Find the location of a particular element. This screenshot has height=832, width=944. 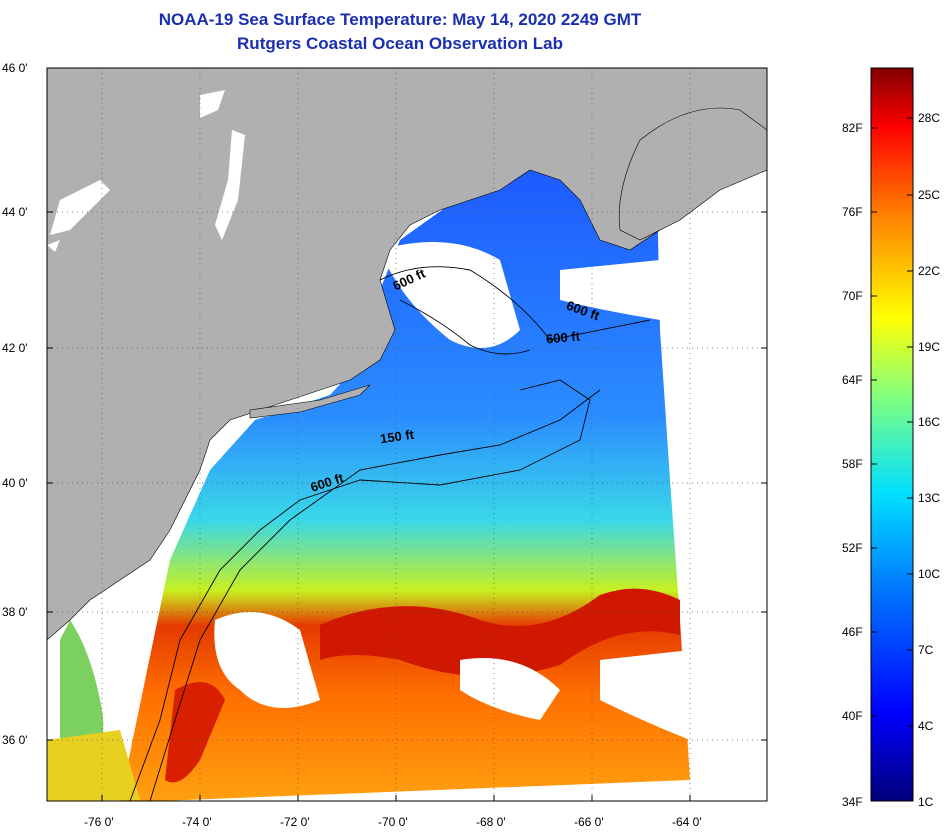

lon-label: -74 0' is located at coordinates (197, 822).